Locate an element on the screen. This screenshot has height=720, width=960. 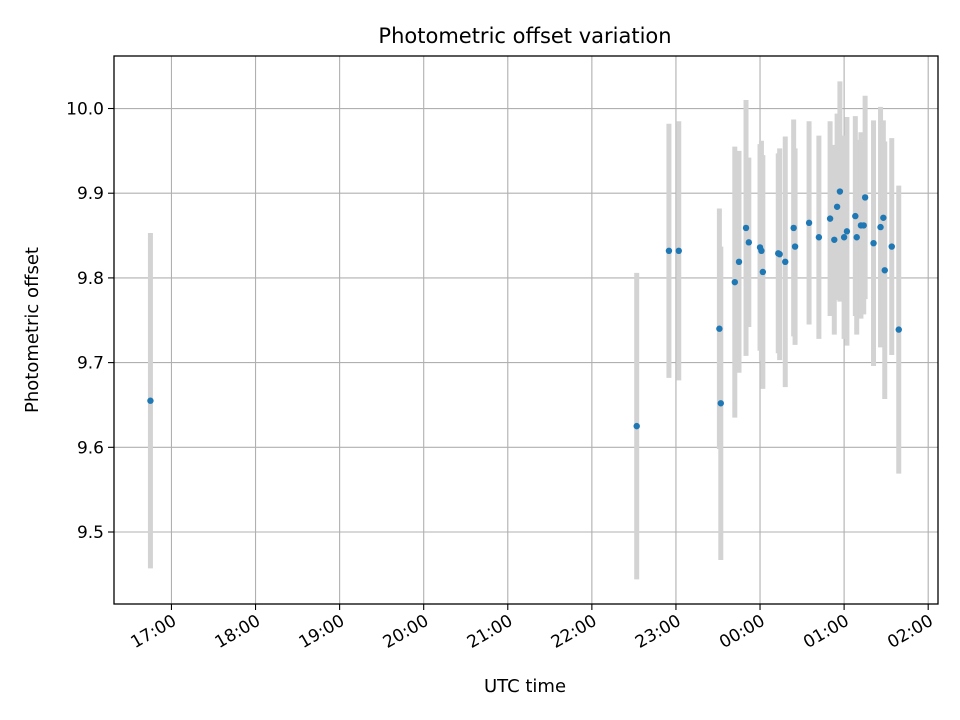
y-tick-label: 9.6 is located at coordinates (90, 448).